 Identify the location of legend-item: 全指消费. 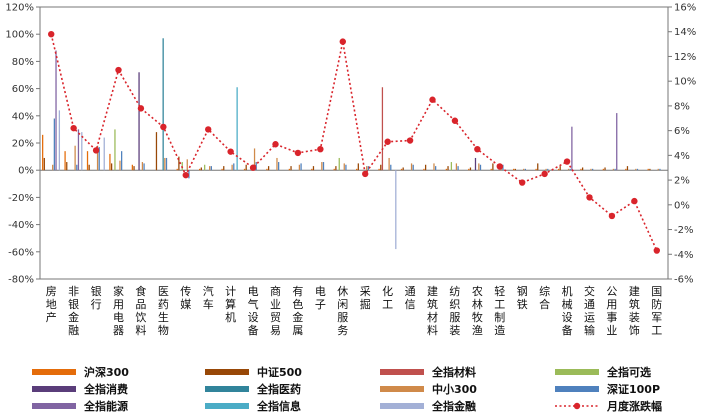
(80, 389).